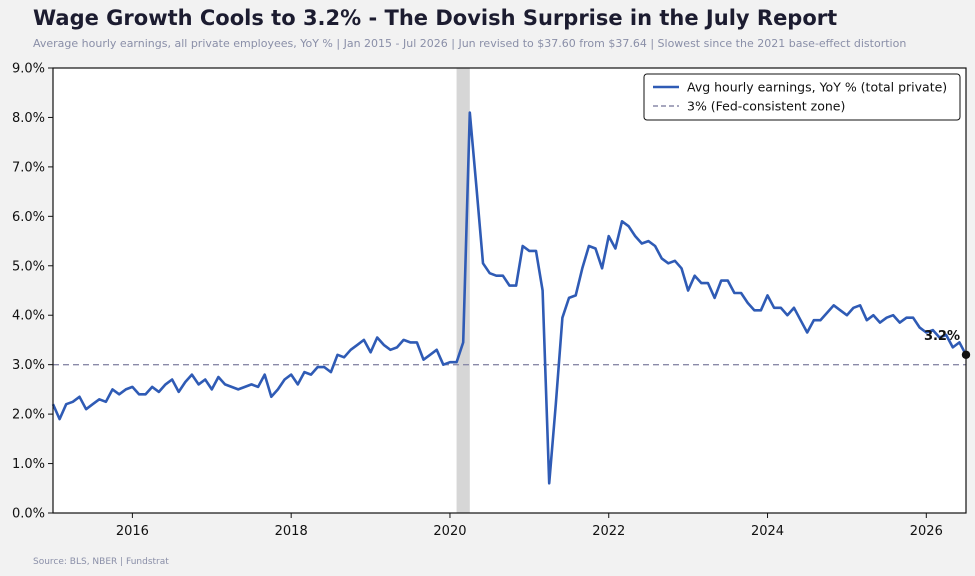 The width and height of the screenshot is (975, 576). What do you see at coordinates (766, 106) in the screenshot?
I see `legend-label-reference: 3% (Fed-consistent zone)` at bounding box center [766, 106].